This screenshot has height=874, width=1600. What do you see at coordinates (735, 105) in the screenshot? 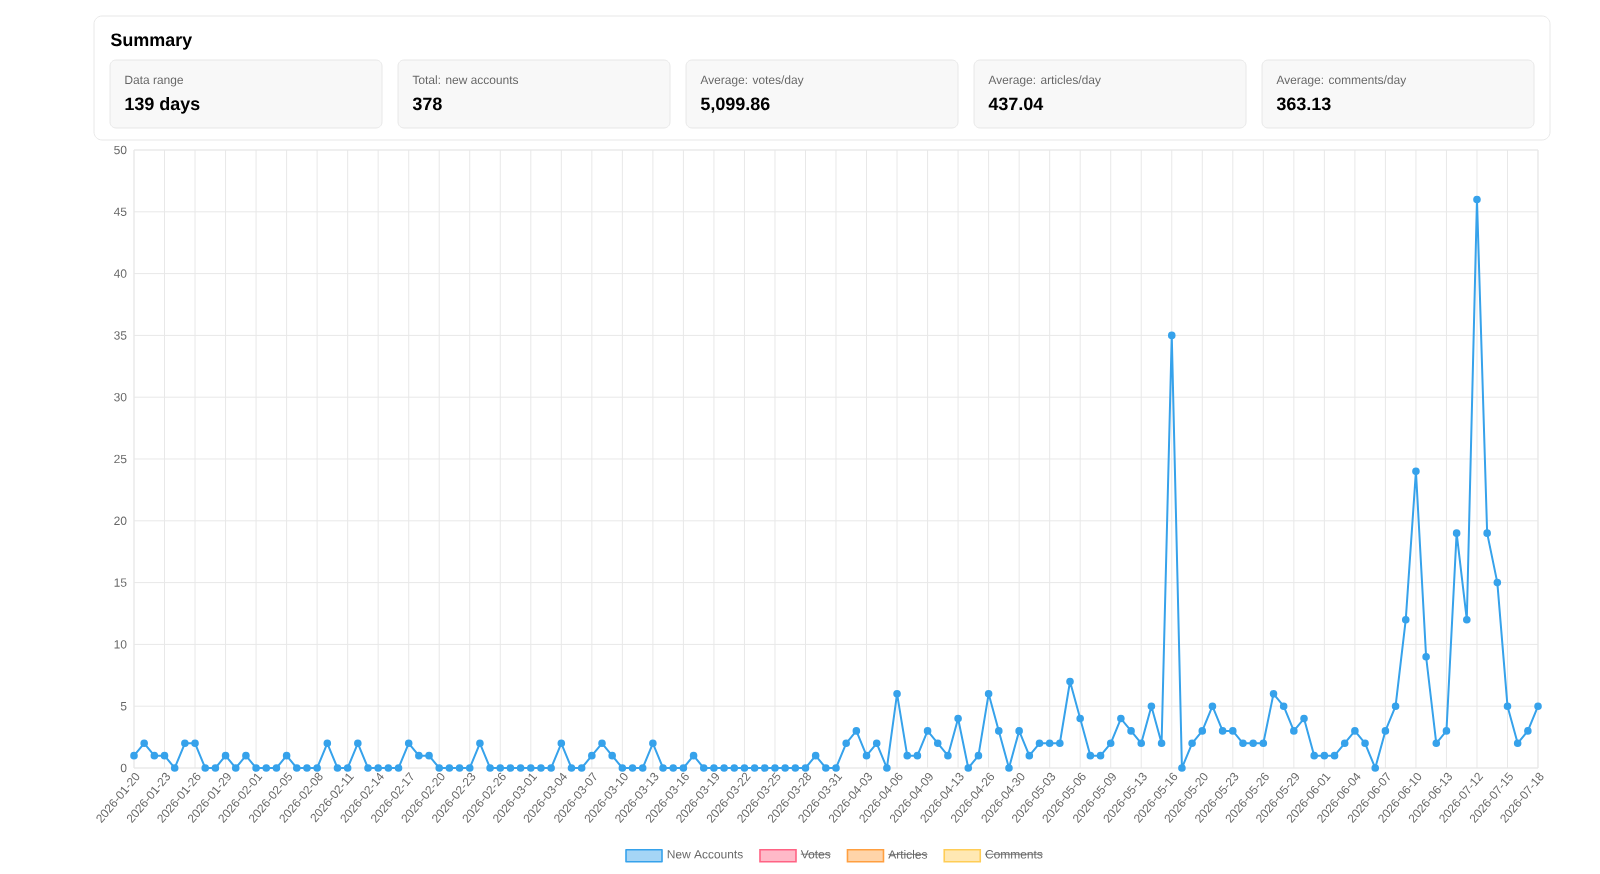
I see `text: 5,099.86` at bounding box center [735, 105].